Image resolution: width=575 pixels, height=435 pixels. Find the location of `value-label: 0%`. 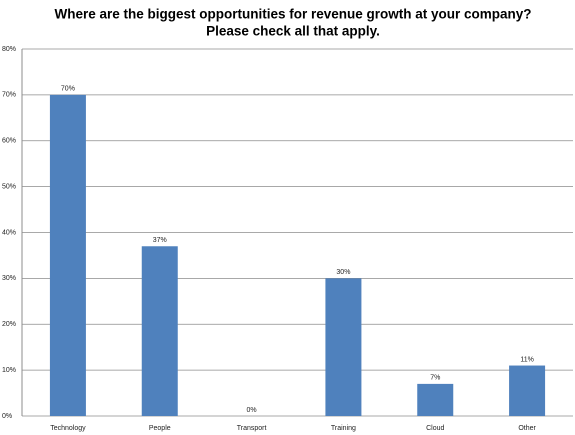

value-label: 0% is located at coordinates (252, 410).